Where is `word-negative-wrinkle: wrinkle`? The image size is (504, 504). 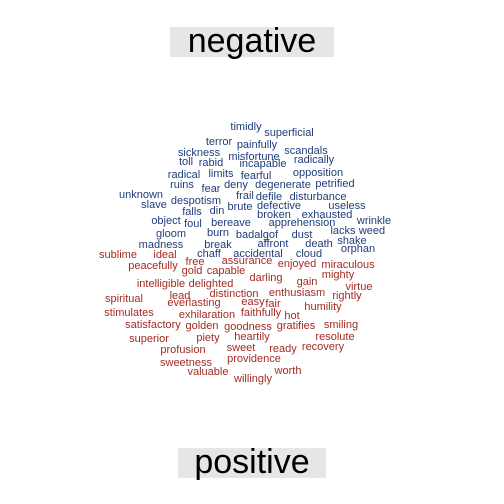
word-negative-wrinkle: wrinkle is located at coordinates (373, 221).